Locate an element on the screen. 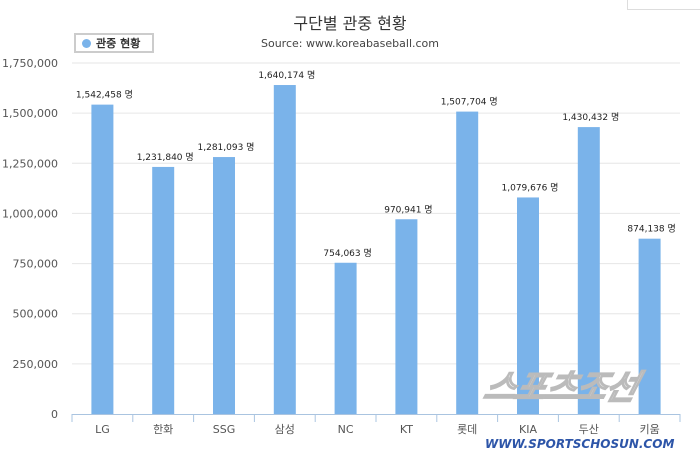  x-tick-label: 한화 is located at coordinates (163, 429).